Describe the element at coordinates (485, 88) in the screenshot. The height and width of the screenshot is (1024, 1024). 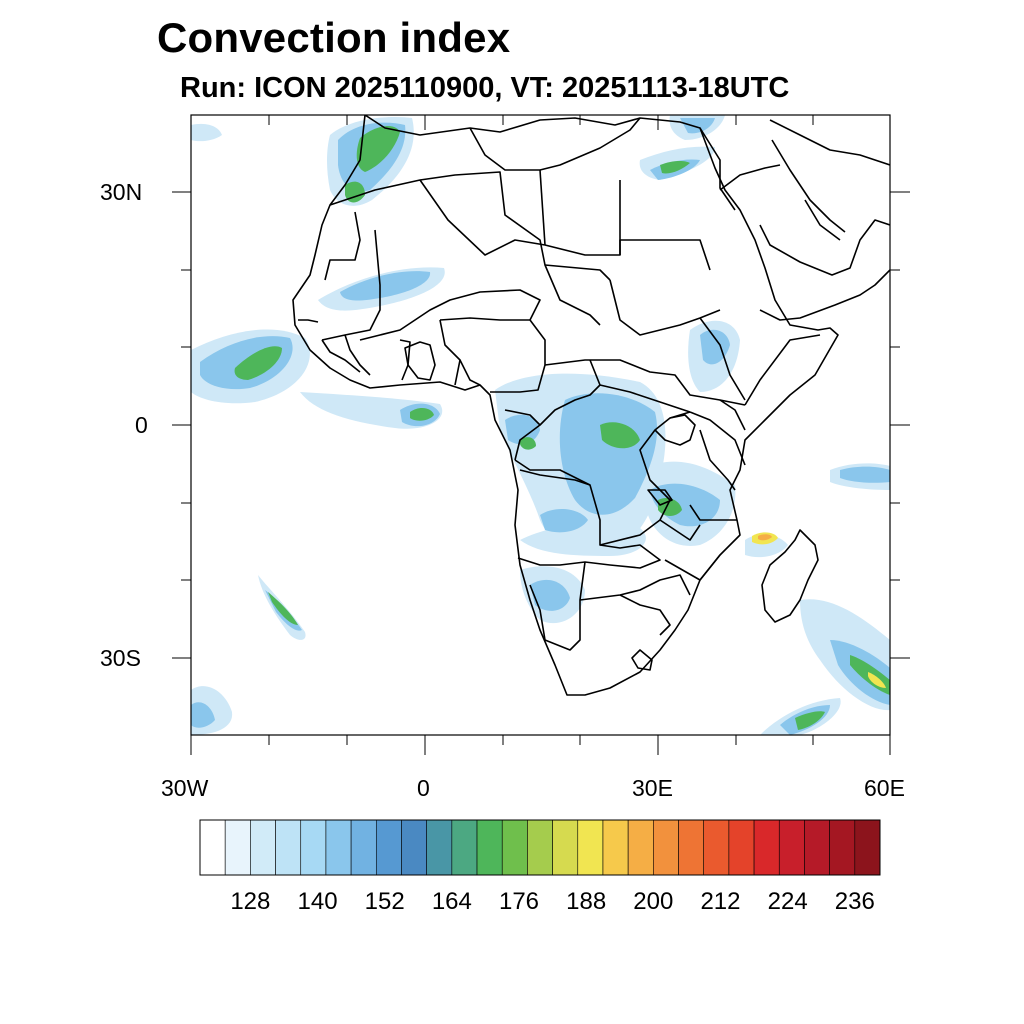
I see `map-subtitle: Run: ICON 2025110900, VT: 20251113-18UTC` at that location.